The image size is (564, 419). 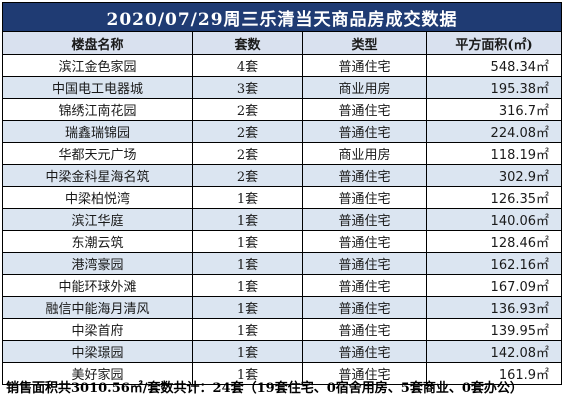 What do you see at coordinates (494, 175) in the screenshot?
I see `cell-area: 302.9㎡` at bounding box center [494, 175].